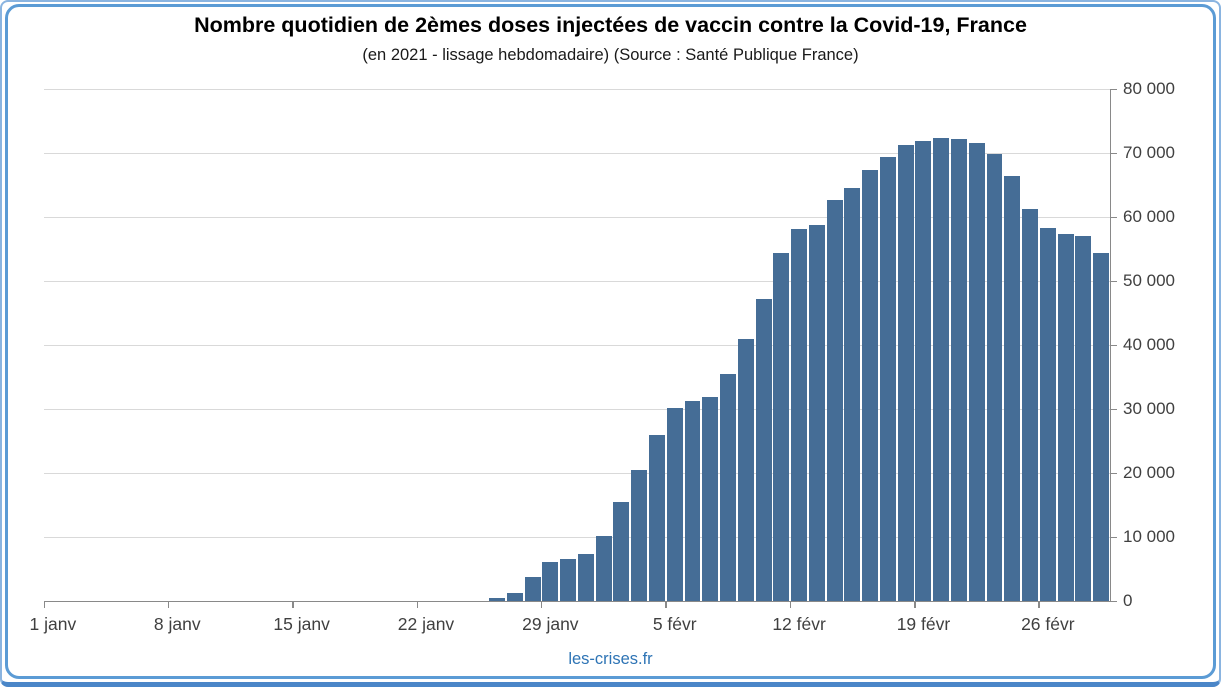  Describe the element at coordinates (674, 624) in the screenshot. I see `x-tick-label: 5 févr` at that location.